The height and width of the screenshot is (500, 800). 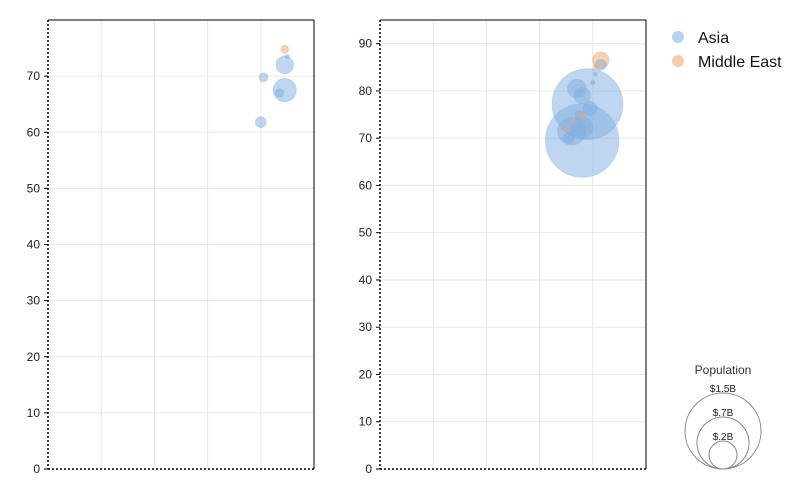 What do you see at coordinates (713, 38) in the screenshot?
I see `legend-label-asia: Asia` at bounding box center [713, 38].